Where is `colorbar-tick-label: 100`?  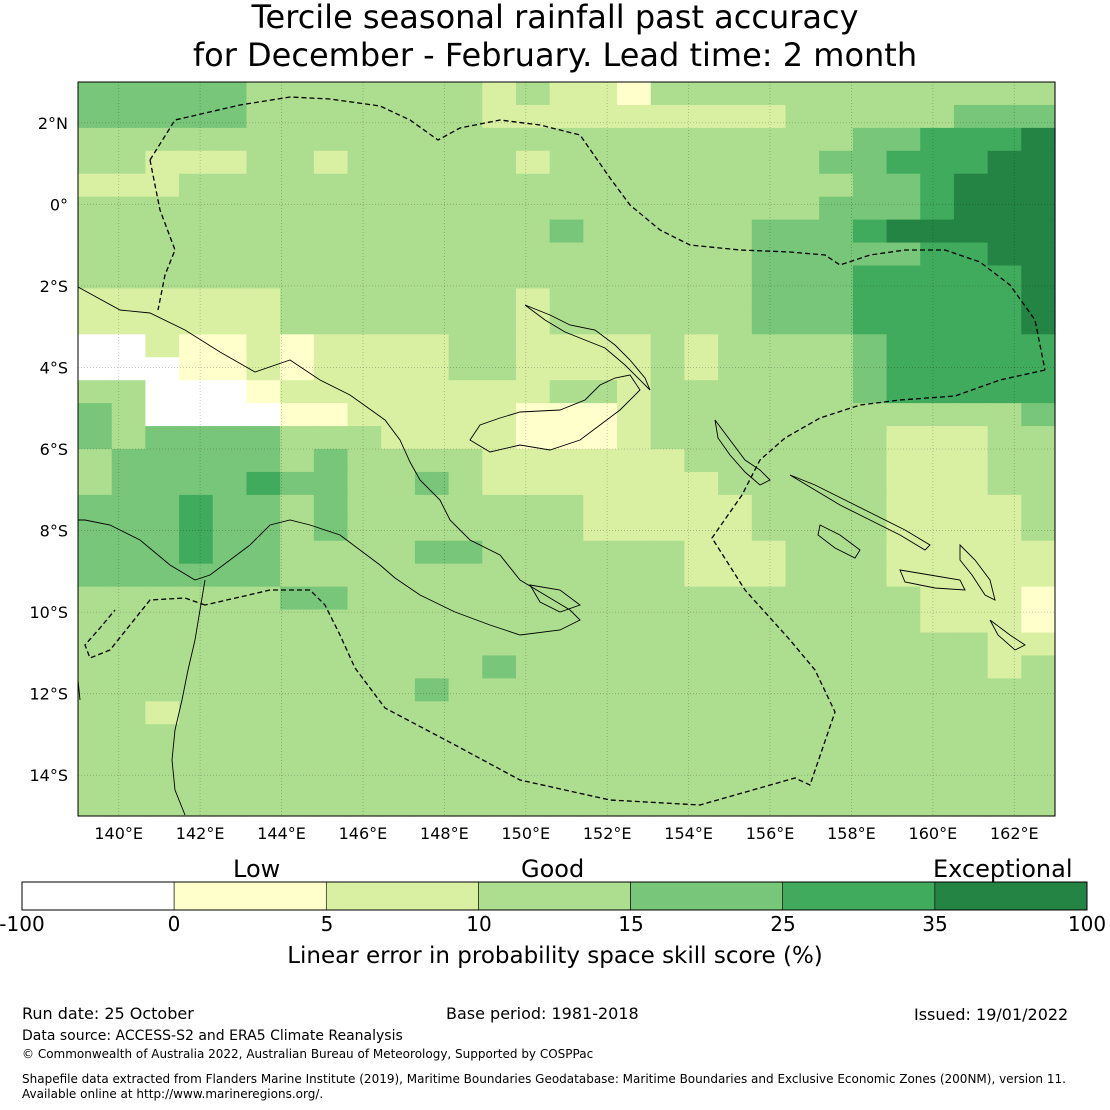 colorbar-tick-label: 100 is located at coordinates (1087, 924).